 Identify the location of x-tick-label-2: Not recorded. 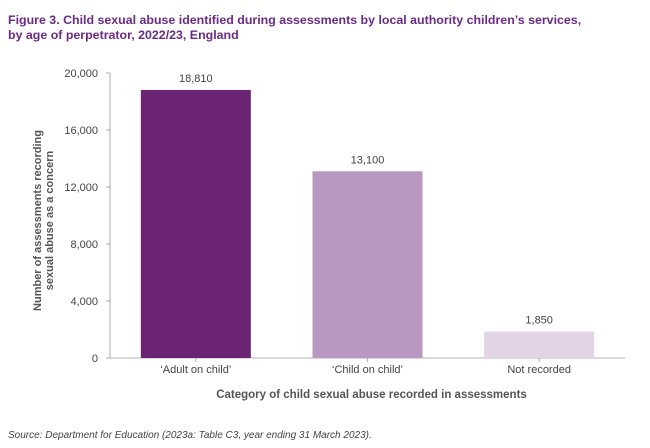
(539, 370).